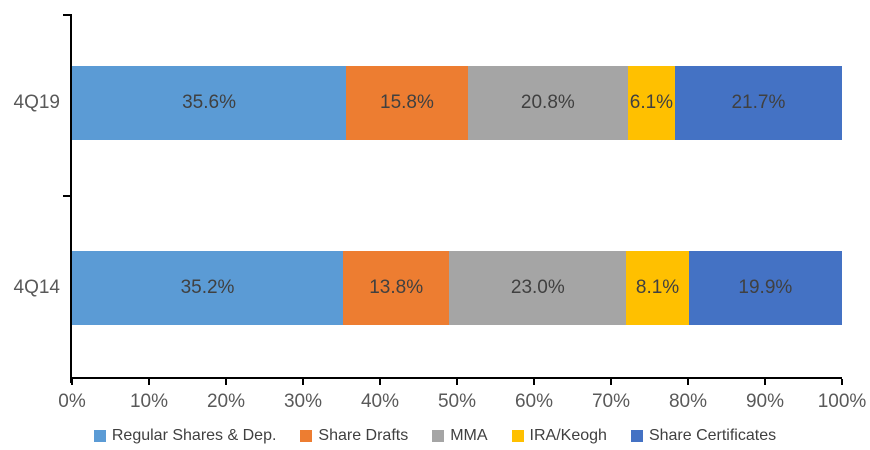 The height and width of the screenshot is (450, 870). Describe the element at coordinates (380, 401) in the screenshot. I see `x-axis-tick-label: 40%` at that location.